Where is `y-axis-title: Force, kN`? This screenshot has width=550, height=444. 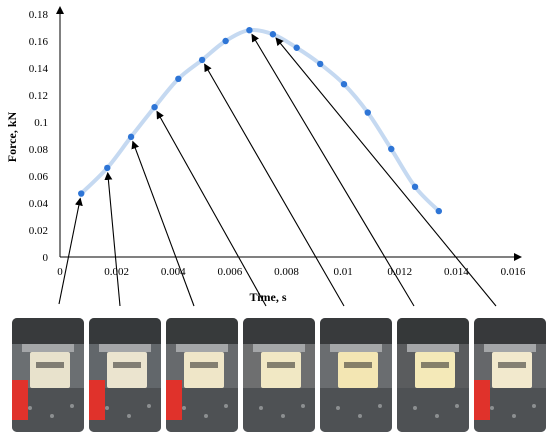 y-axis-title: Force, kN is located at coordinates (12, 136).